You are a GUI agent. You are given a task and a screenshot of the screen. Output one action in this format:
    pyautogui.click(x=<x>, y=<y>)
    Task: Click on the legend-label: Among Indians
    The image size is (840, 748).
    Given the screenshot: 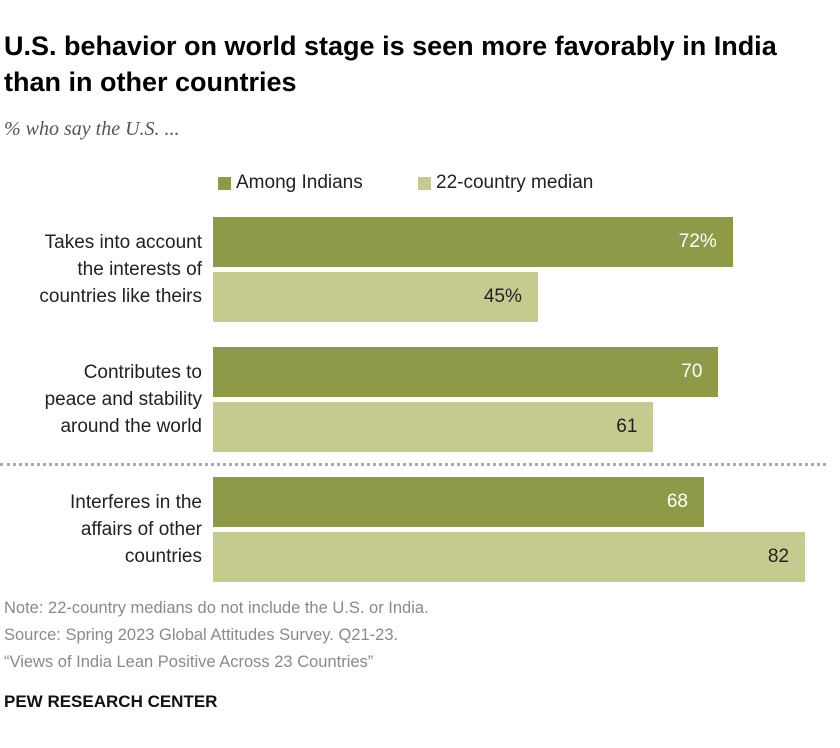 What is the action you would take?
    pyautogui.click(x=299, y=182)
    